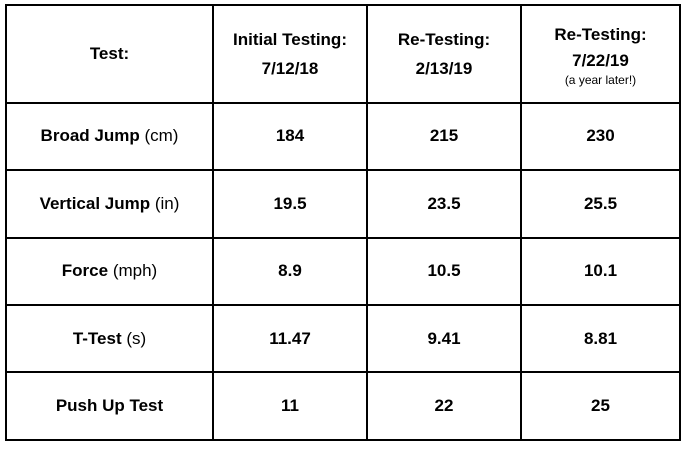  What do you see at coordinates (97, 338) in the screenshot?
I see `test-name: T-Test` at bounding box center [97, 338].